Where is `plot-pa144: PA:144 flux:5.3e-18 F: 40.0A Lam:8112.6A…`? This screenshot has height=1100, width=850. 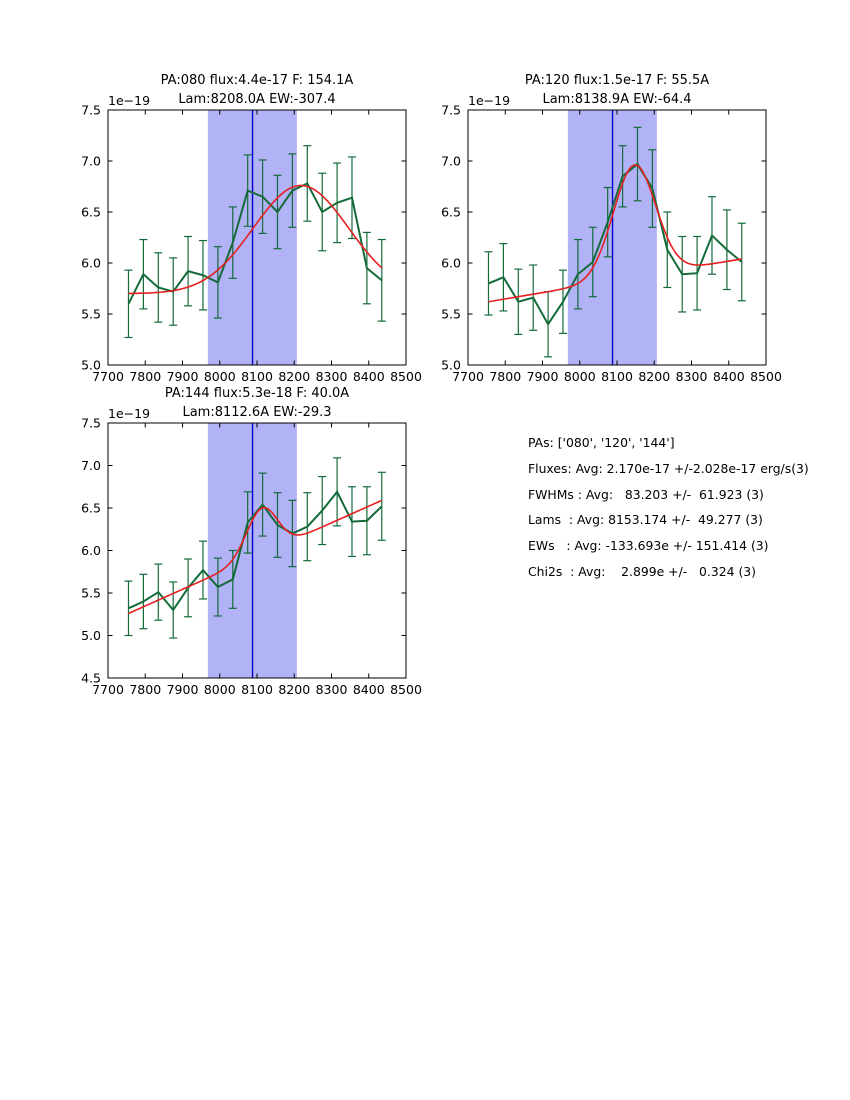
plot-pa144: PA:144 flux:5.3e-18 F: 40.0A Lam:8112.6A… is located at coordinates (251, 542).